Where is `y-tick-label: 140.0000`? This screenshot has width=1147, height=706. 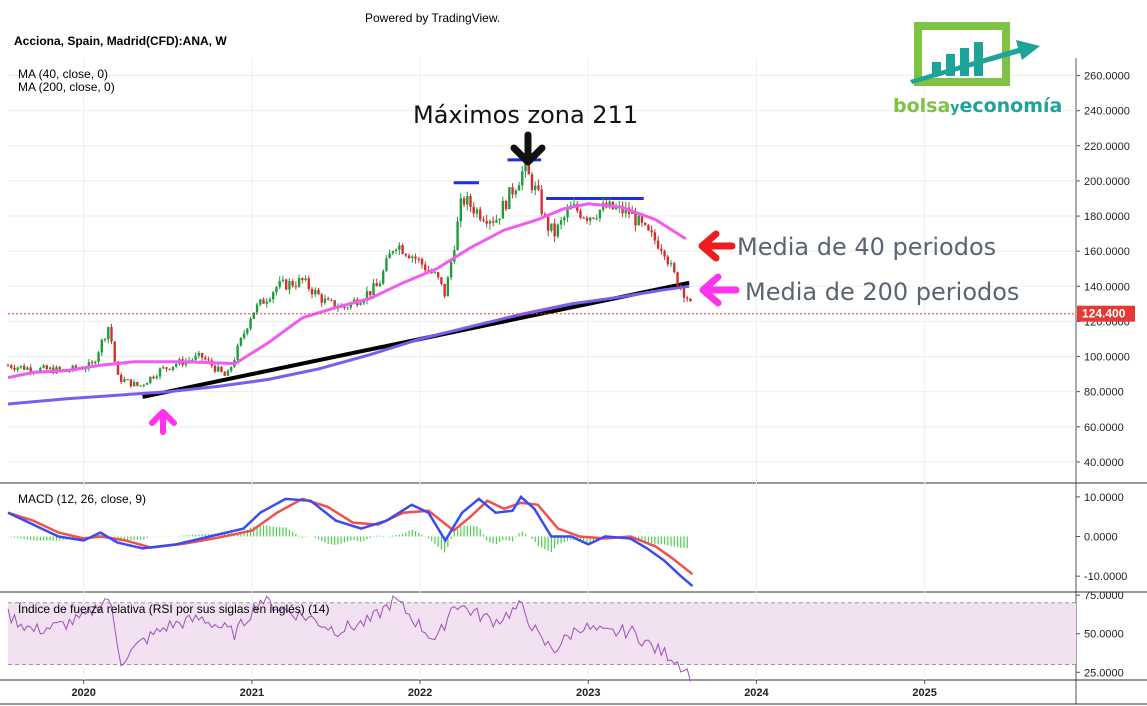 y-tick-label: 140.0000 is located at coordinates (1107, 287).